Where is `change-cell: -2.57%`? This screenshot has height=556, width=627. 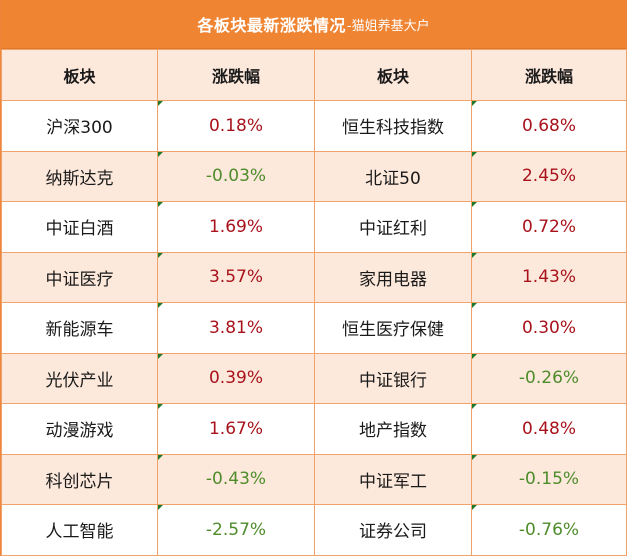
change-cell: -2.57% is located at coordinates (236, 530).